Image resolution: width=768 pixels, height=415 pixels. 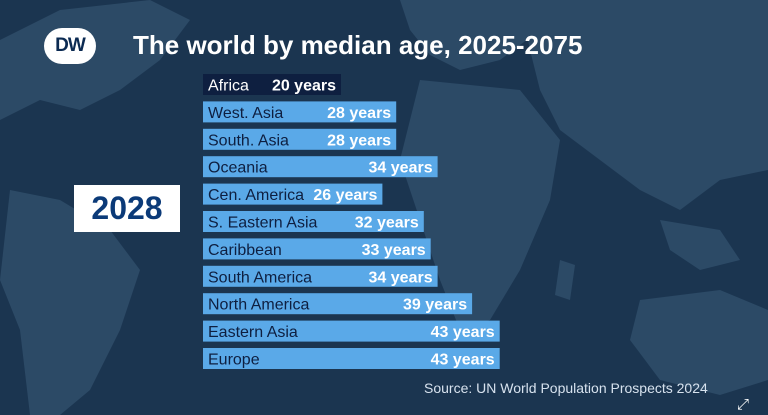 What do you see at coordinates (317, 249) in the screenshot?
I see `bar-caribbean` at bounding box center [317, 249].